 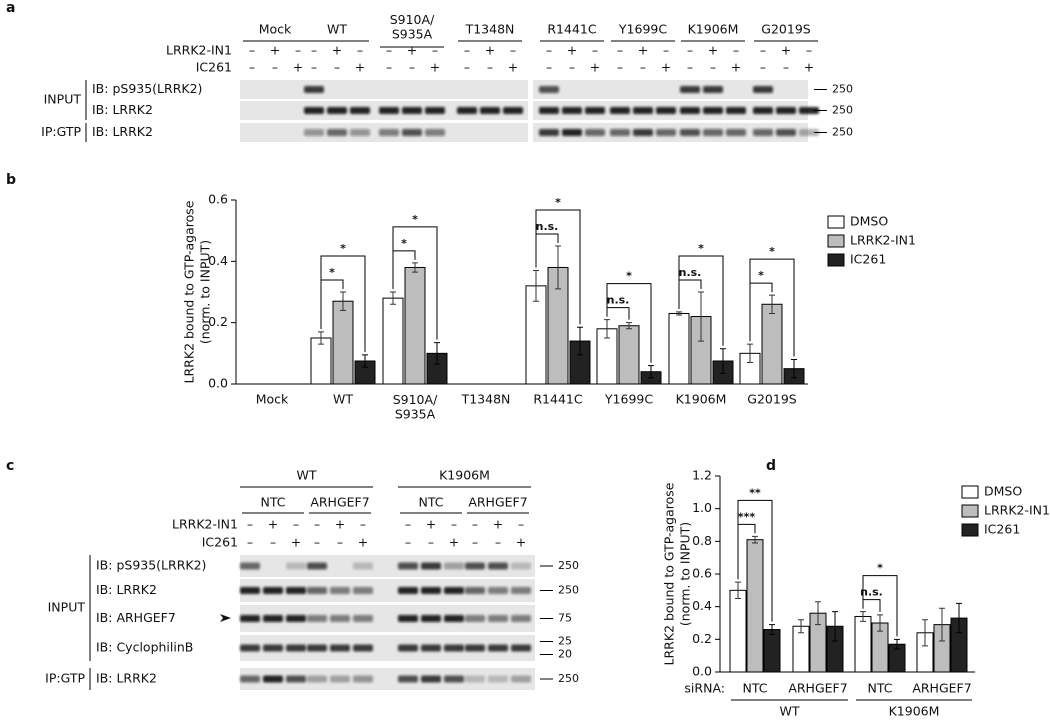 I want to click on treatment-label: LRRK2-IN1, so click(x=205, y=524).